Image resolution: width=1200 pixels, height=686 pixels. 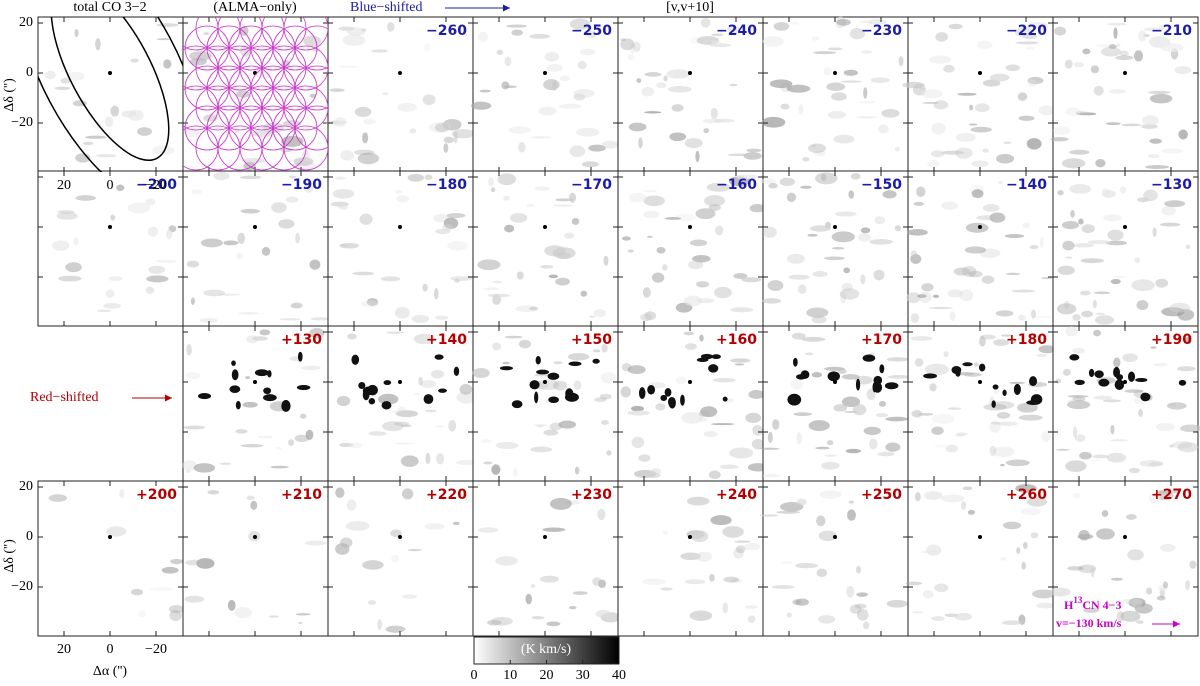 What do you see at coordinates (255, 94) in the screenshot?
I see `mosaic-pointings` at bounding box center [255, 94].